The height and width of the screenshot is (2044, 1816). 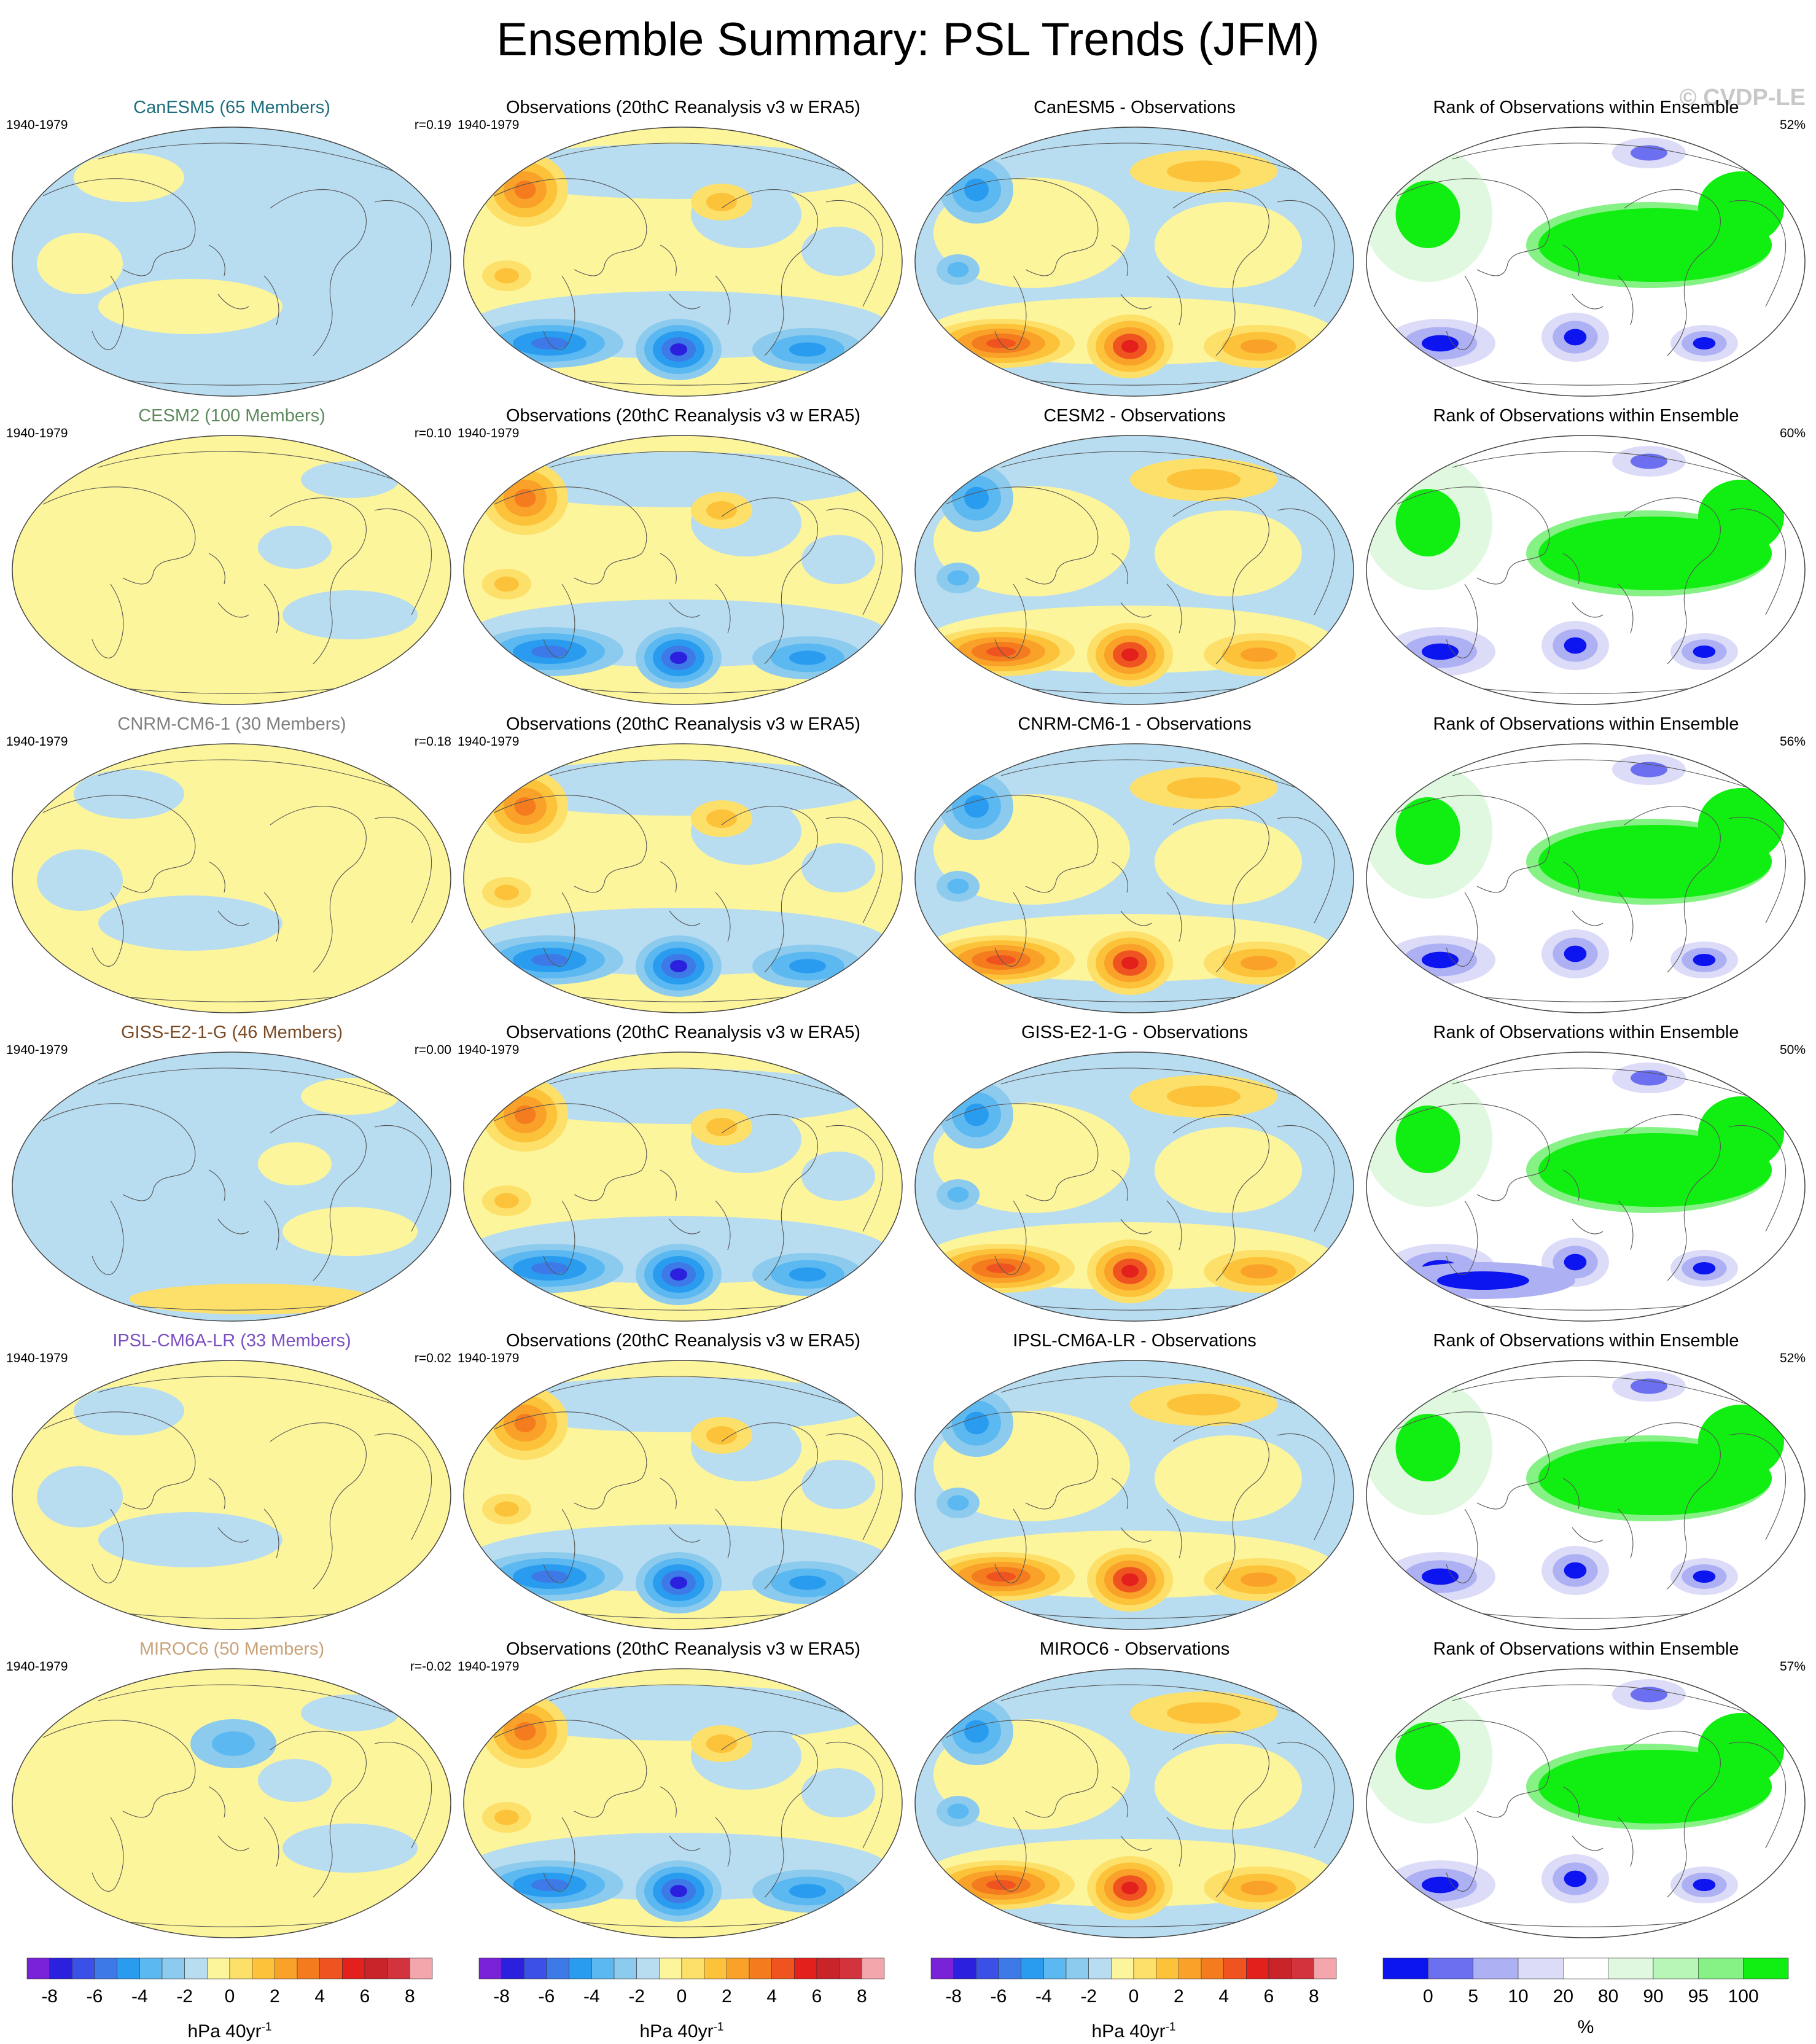 I want to click on difference-map, so click(x=1134, y=1803).